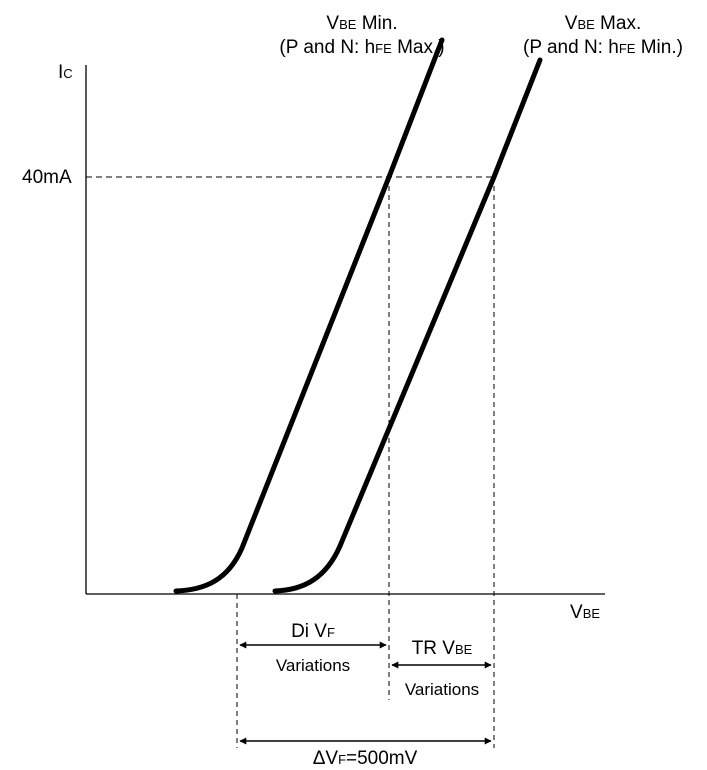 This screenshot has height=770, width=707. Describe the element at coordinates (381, 758) in the screenshot. I see `delta-vf-label-rest: =500mV` at that location.